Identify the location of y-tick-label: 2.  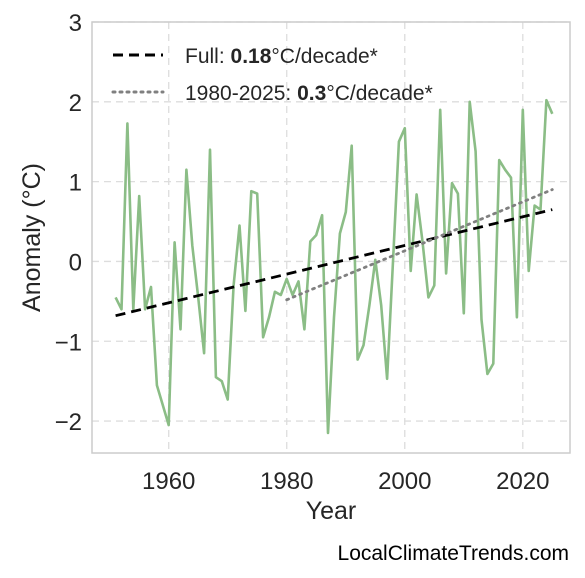
(75, 103).